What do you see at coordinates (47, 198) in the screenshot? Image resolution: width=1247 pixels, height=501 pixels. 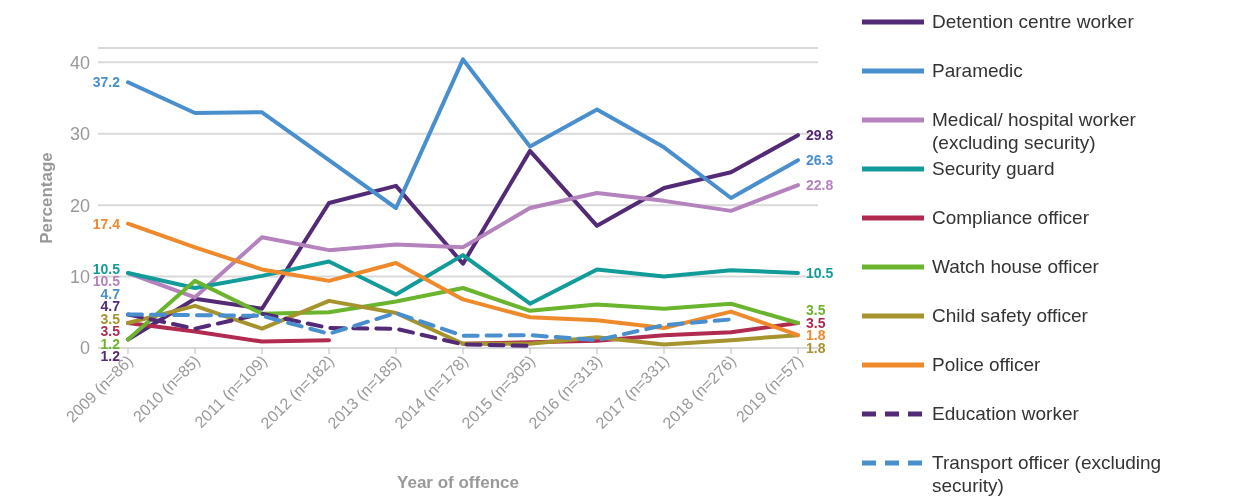 I see `y-axis-title: Percentage` at bounding box center [47, 198].